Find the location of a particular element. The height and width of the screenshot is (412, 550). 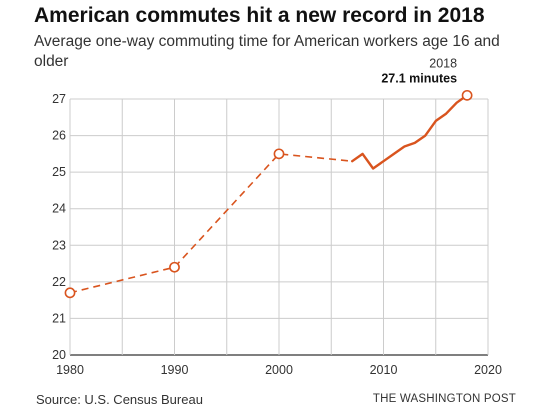

y-tick-label: 27 is located at coordinates (59, 99).